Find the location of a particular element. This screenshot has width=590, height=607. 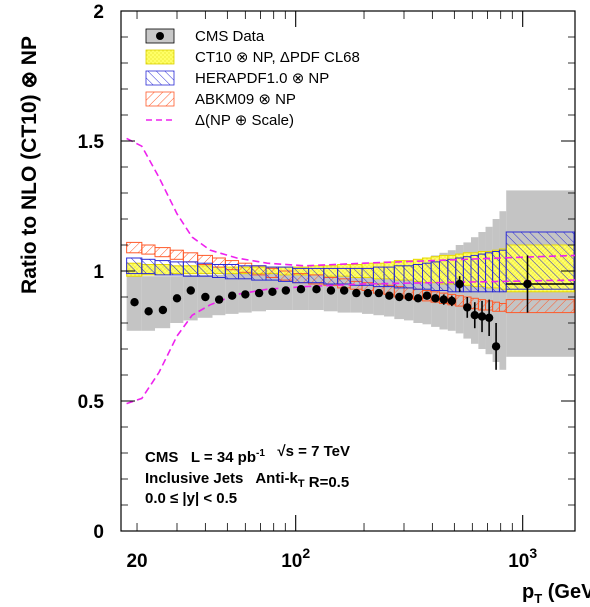

x-axis-label-sub: T is located at coordinates (538, 598).